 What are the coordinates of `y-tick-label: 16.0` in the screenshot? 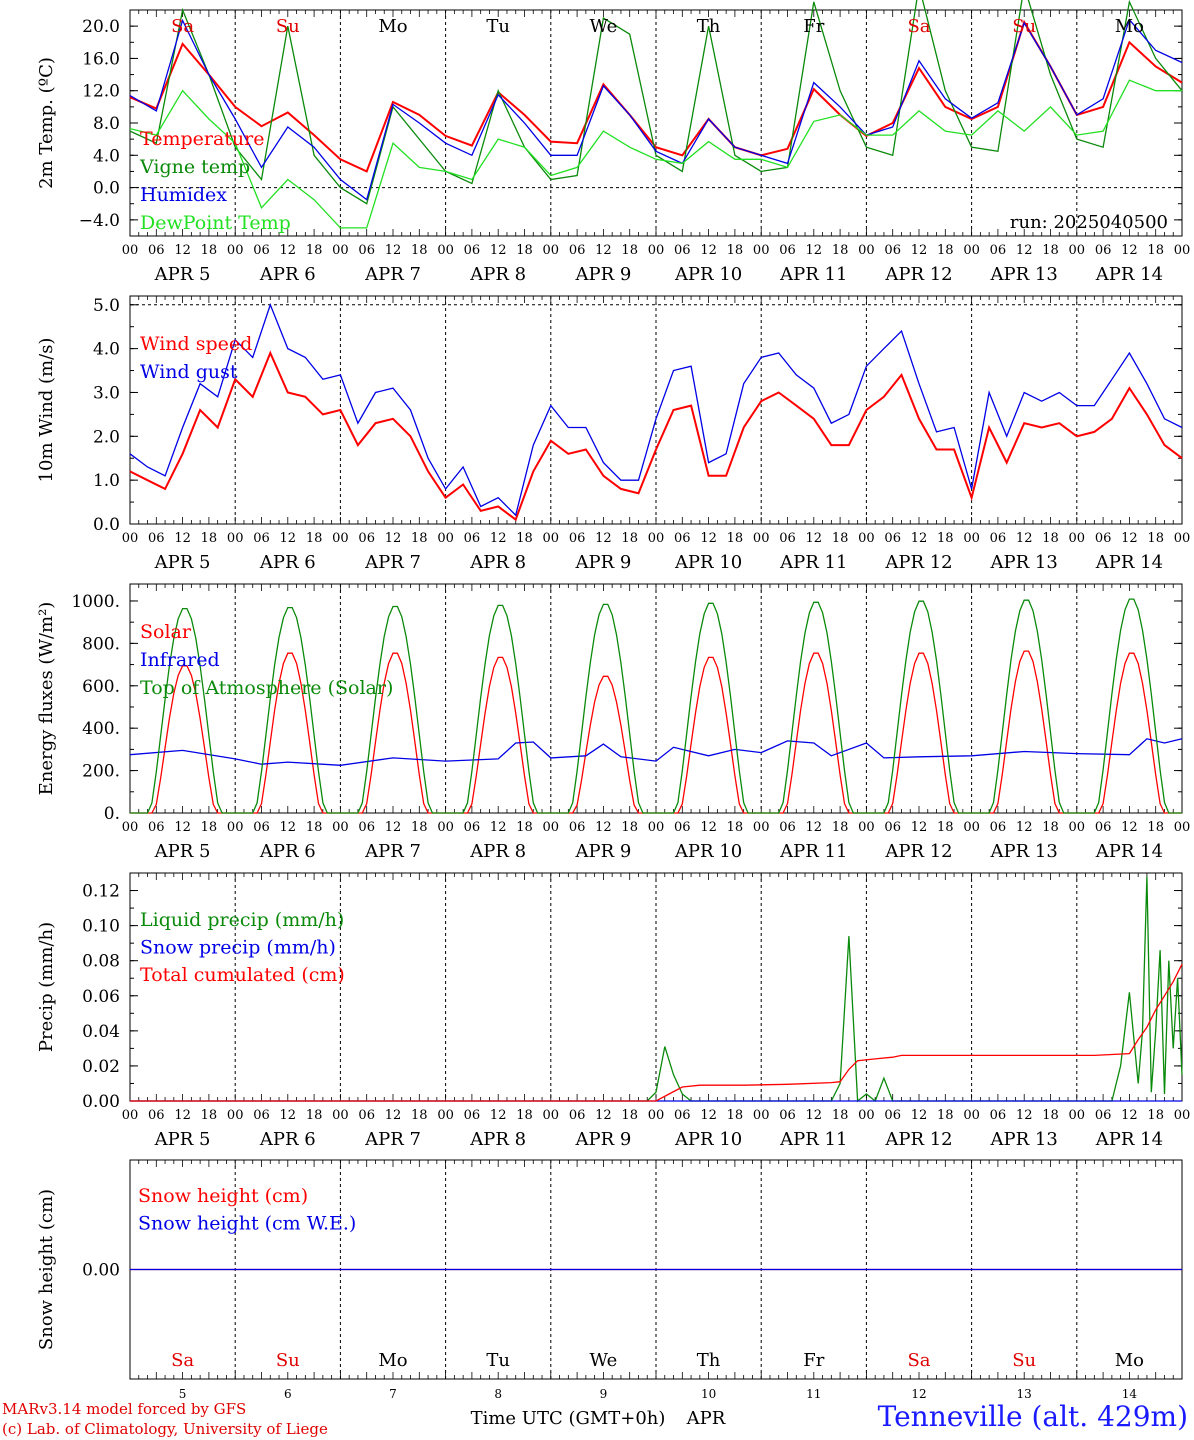 It's located at (101, 59).